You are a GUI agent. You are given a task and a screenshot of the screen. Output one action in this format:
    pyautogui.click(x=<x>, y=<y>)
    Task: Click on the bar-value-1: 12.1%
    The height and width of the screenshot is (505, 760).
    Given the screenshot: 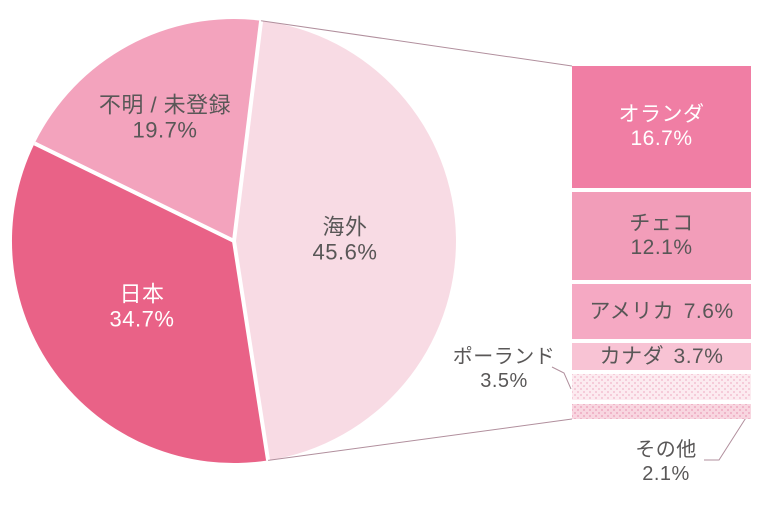 What is the action you would take?
    pyautogui.click(x=661, y=247)
    